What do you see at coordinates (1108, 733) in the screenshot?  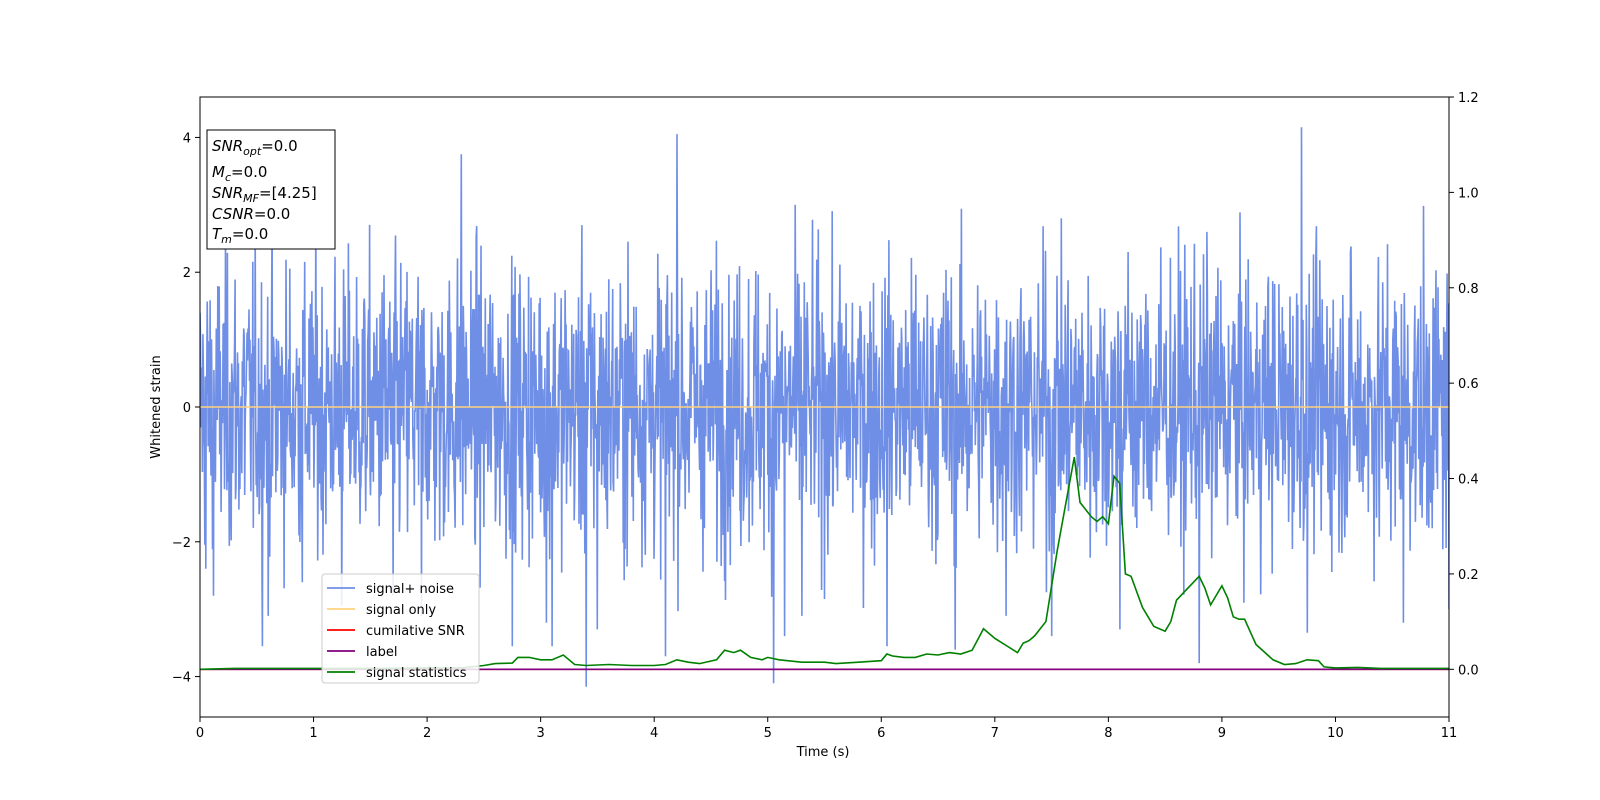 I see `x-tick-label: 8` at bounding box center [1108, 733].